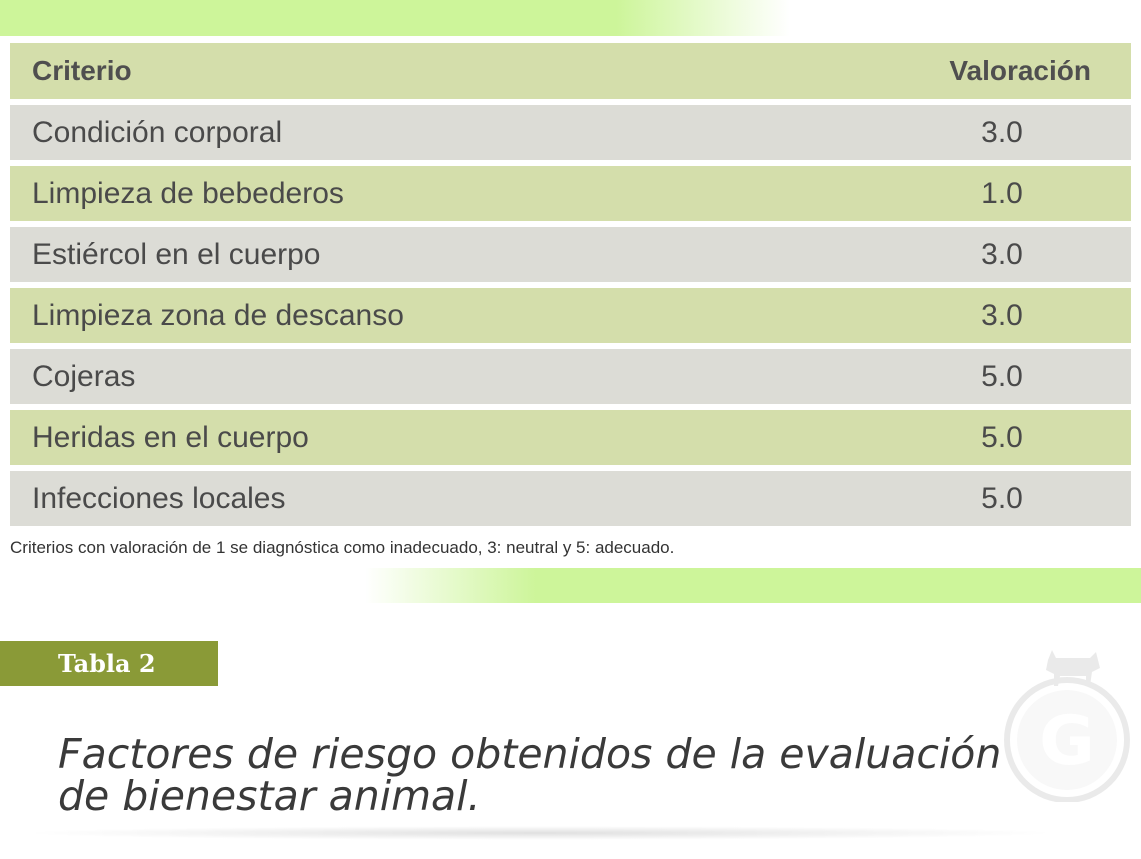 The height and width of the screenshot is (859, 1141). What do you see at coordinates (1020, 70) in the screenshot?
I see `header-valoracion: Valoración` at bounding box center [1020, 70].